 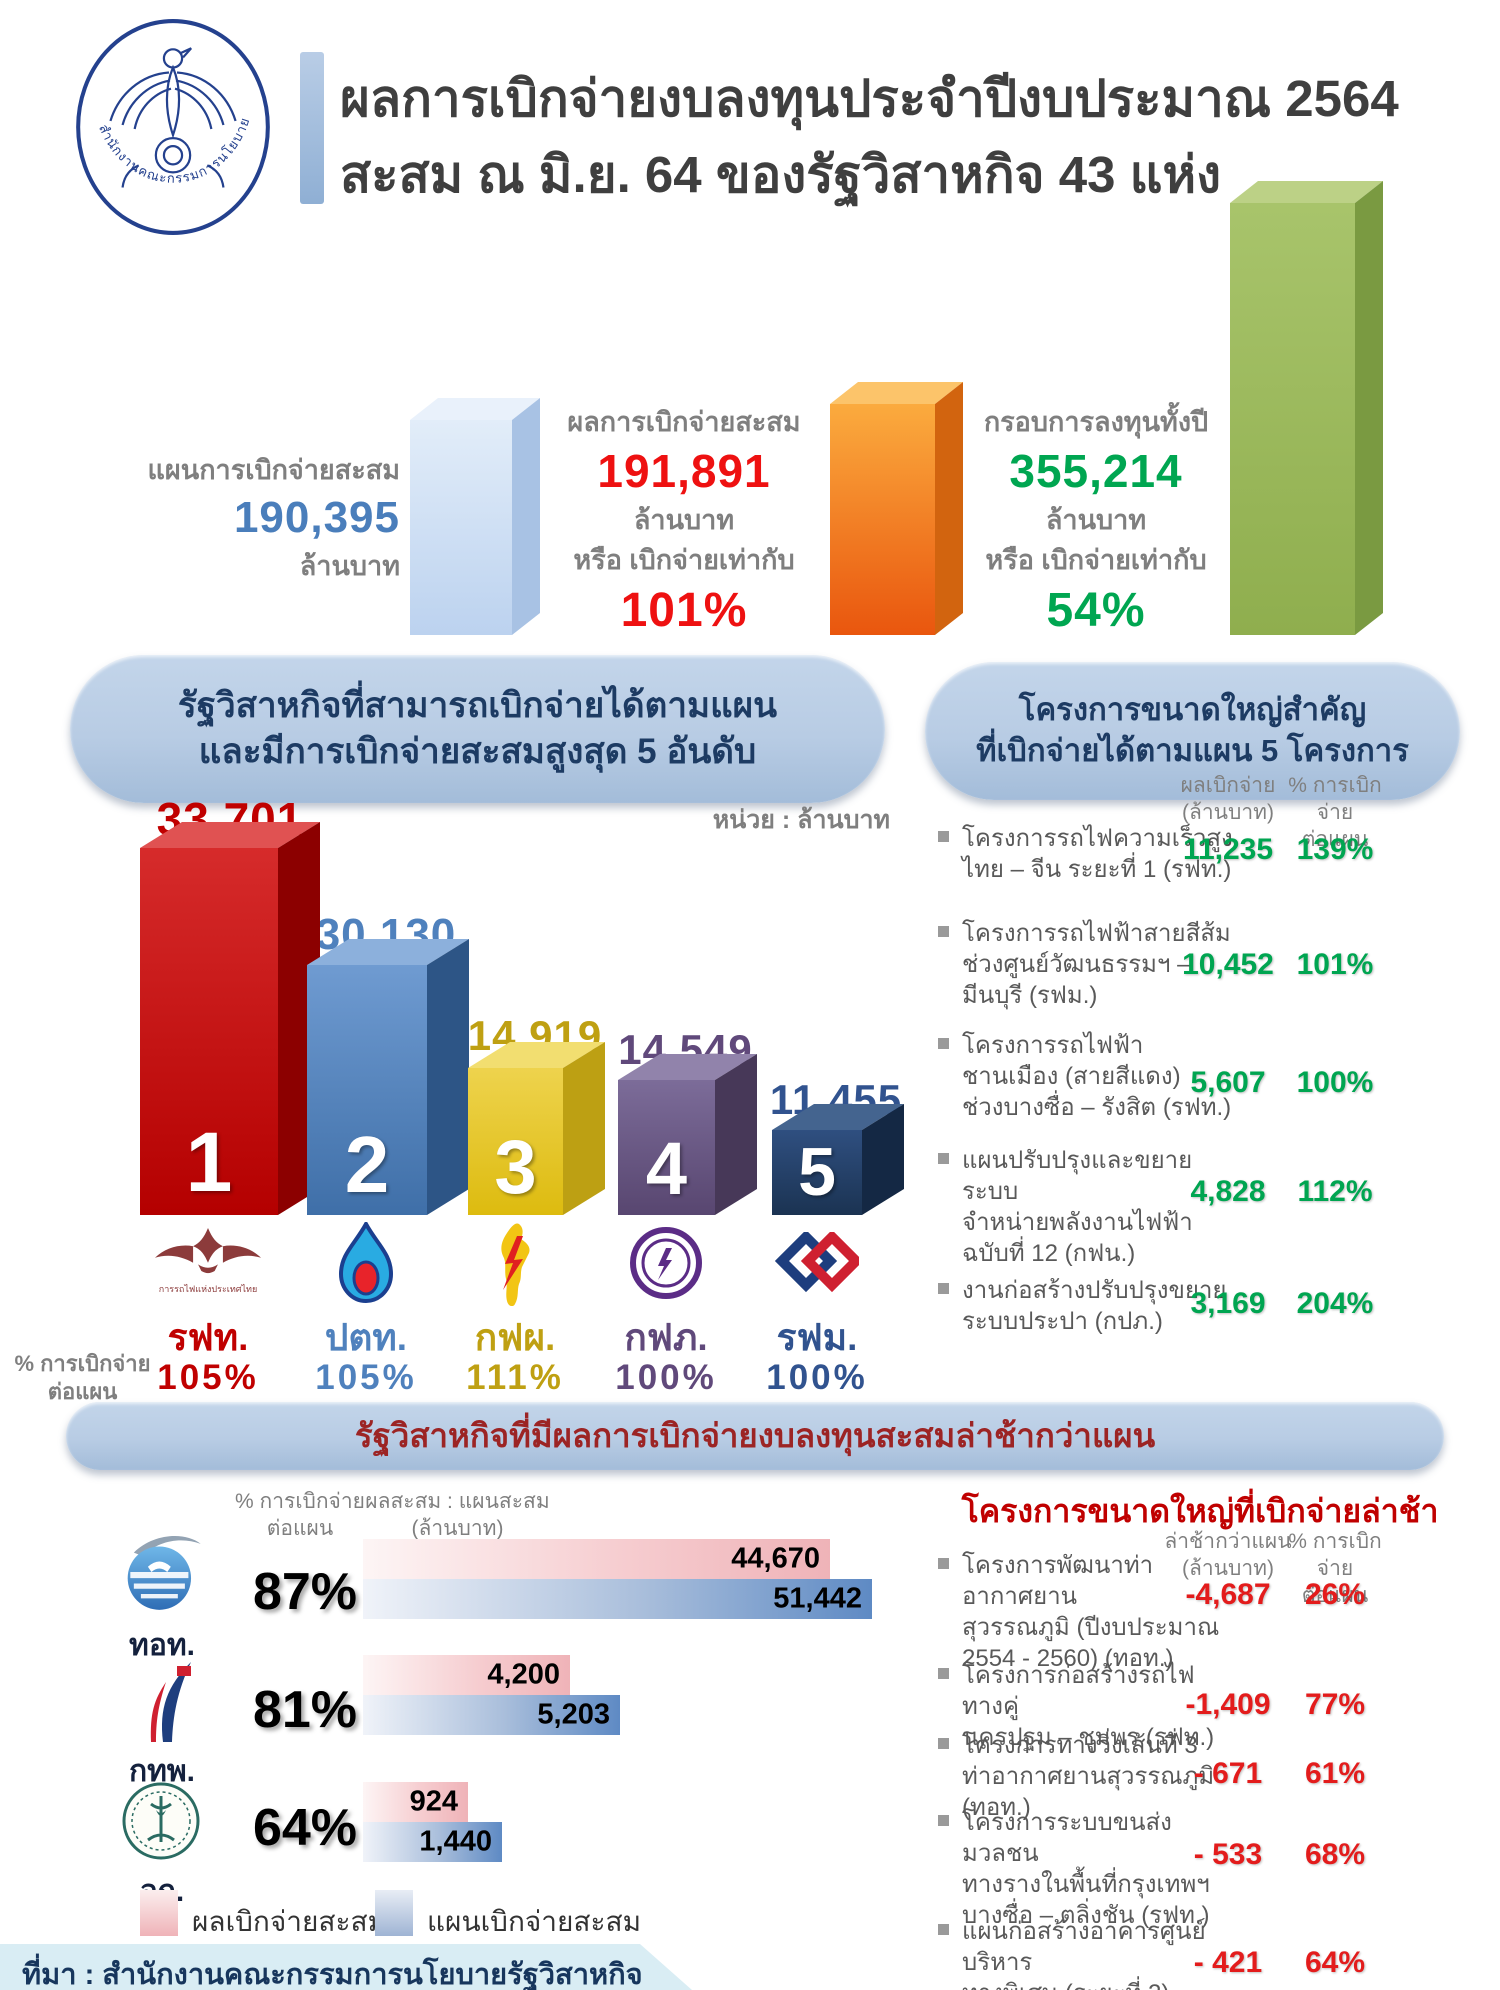 I want to click on dp-row-percent: 77%, so click(x=1335, y=1704).